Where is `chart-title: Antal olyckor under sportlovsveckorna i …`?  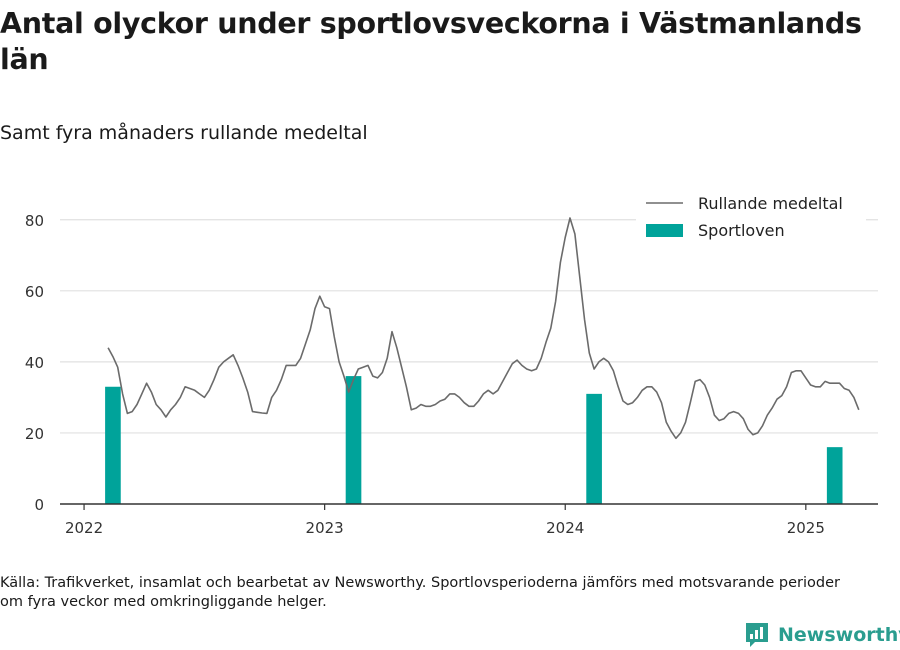 chart-title: Antal olyckor under sportlovsveckorna i … is located at coordinates (431, 41).